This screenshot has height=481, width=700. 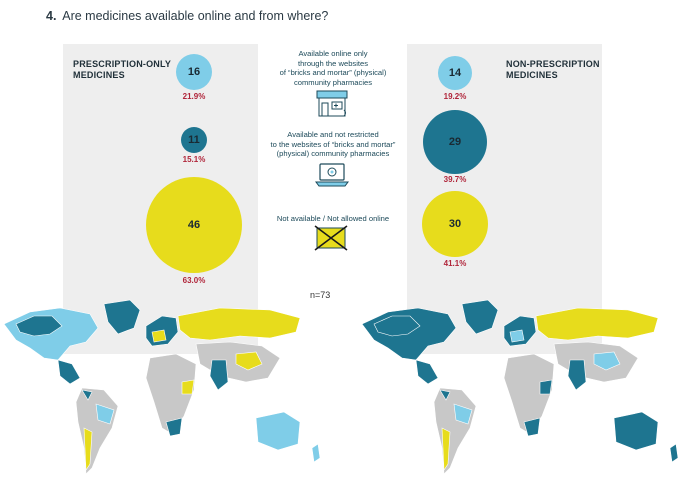 I want to click on right-not-available-bubble: 30, so click(x=455, y=224).